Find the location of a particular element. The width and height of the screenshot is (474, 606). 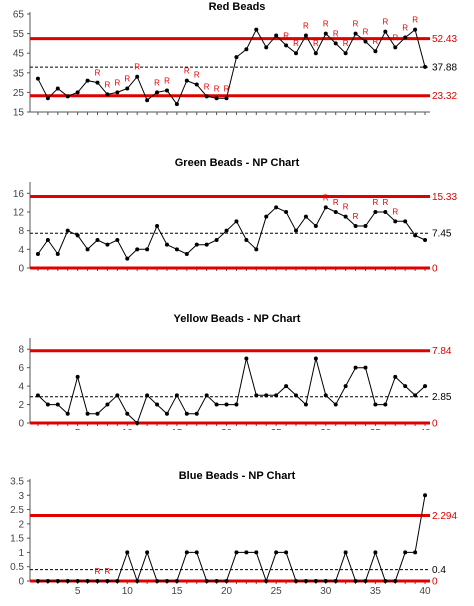

ucl-label: 7.84 is located at coordinates (442, 351).